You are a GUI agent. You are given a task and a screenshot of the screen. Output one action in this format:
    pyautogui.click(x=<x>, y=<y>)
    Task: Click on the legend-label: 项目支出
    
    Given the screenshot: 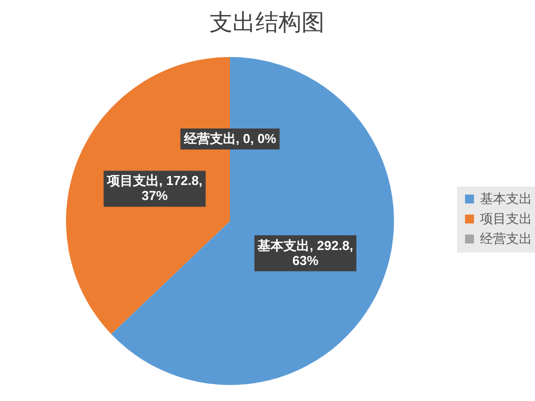 What is the action you would take?
    pyautogui.click(x=506, y=218)
    